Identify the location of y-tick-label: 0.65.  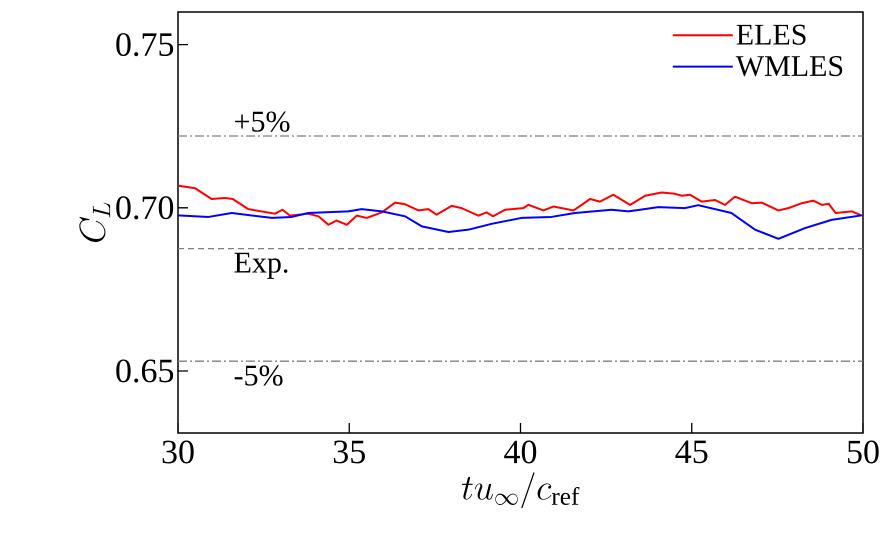
(145, 371).